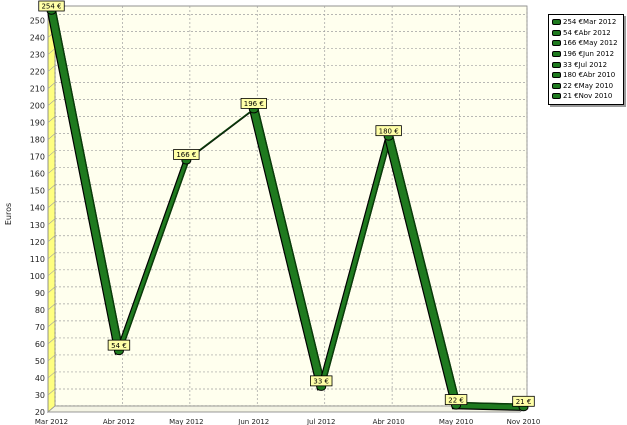 This screenshot has height=425, width=627. I want to click on y-tick-label: 110, so click(37, 259).